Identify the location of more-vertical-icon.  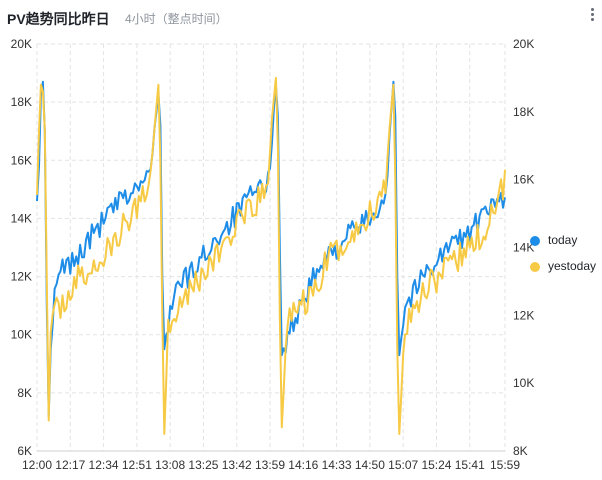
(592, 16).